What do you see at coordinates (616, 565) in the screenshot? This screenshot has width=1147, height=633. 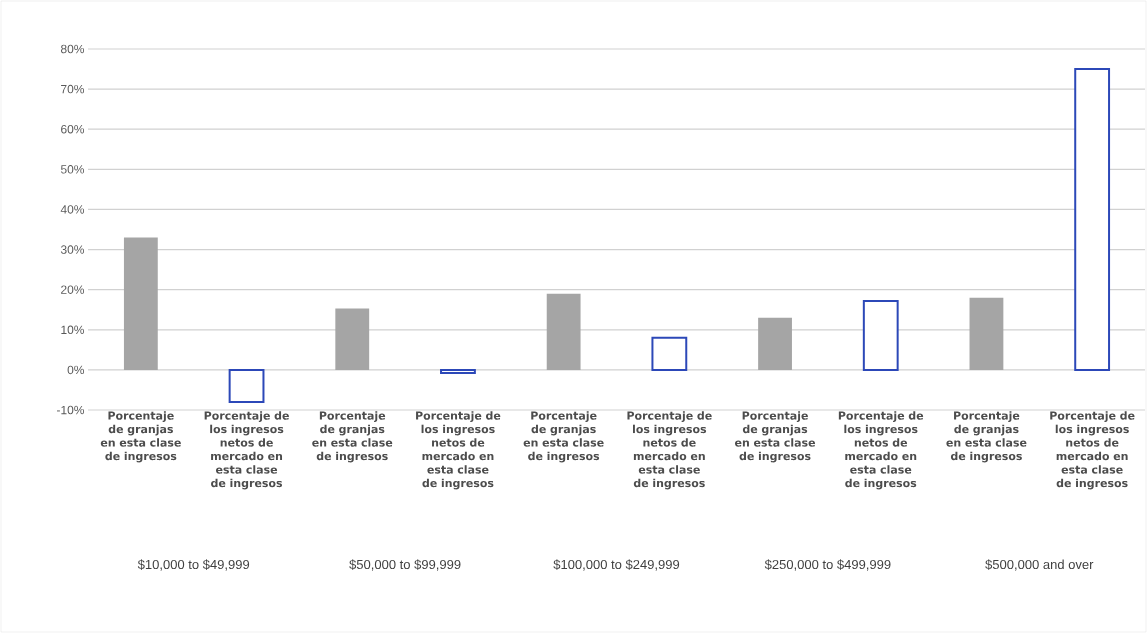 I see `text: $100,000 to $249,999` at bounding box center [616, 565].